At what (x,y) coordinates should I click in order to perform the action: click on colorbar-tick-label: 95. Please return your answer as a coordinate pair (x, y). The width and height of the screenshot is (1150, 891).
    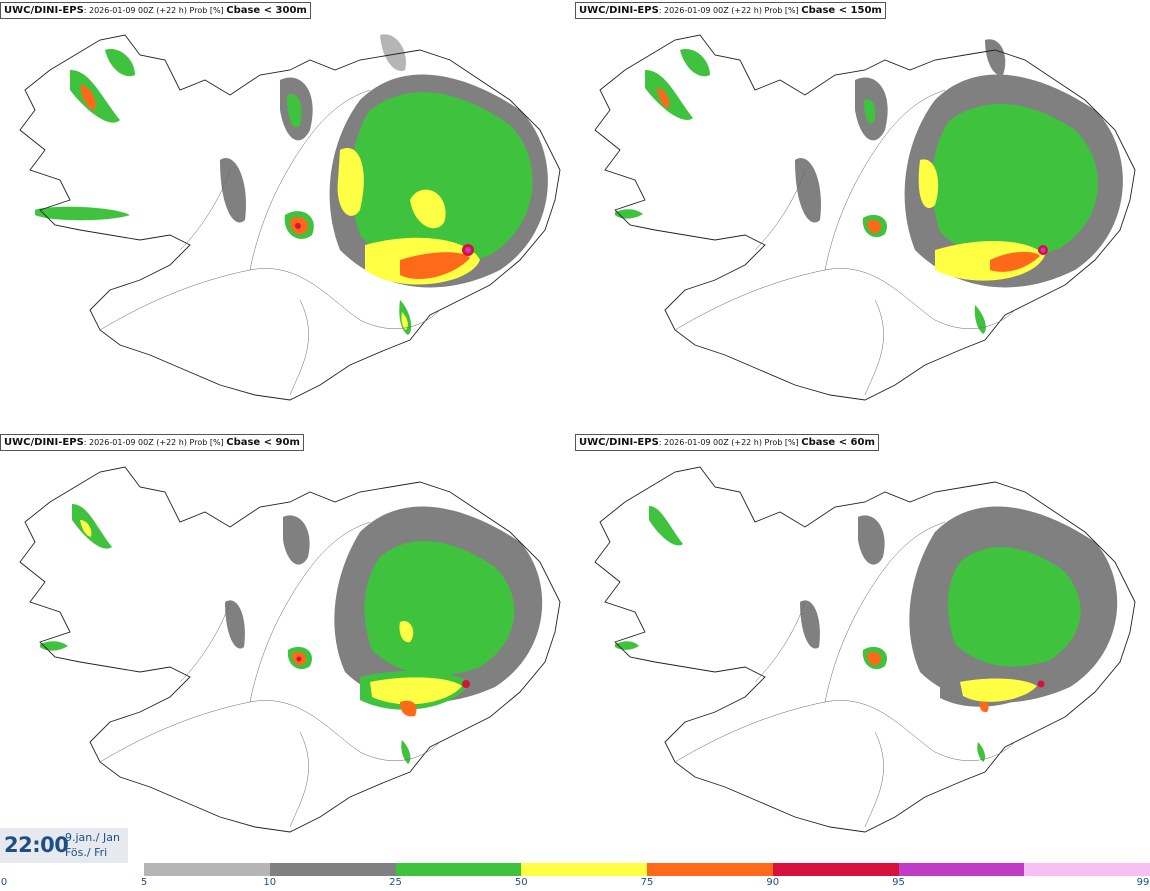
    Looking at the image, I should click on (898, 882).